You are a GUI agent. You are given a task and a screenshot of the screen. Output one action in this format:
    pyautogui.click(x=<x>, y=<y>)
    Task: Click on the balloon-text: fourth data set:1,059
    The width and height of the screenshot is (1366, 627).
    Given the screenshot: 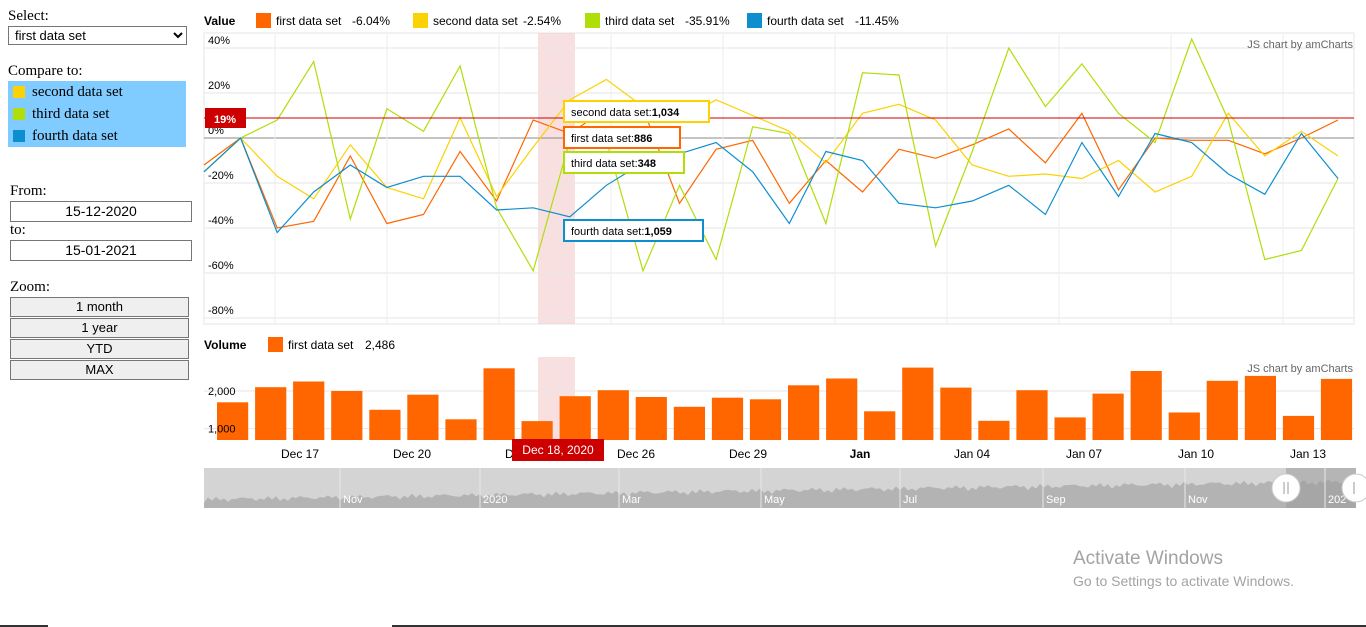 What is the action you would take?
    pyautogui.click(x=621, y=232)
    